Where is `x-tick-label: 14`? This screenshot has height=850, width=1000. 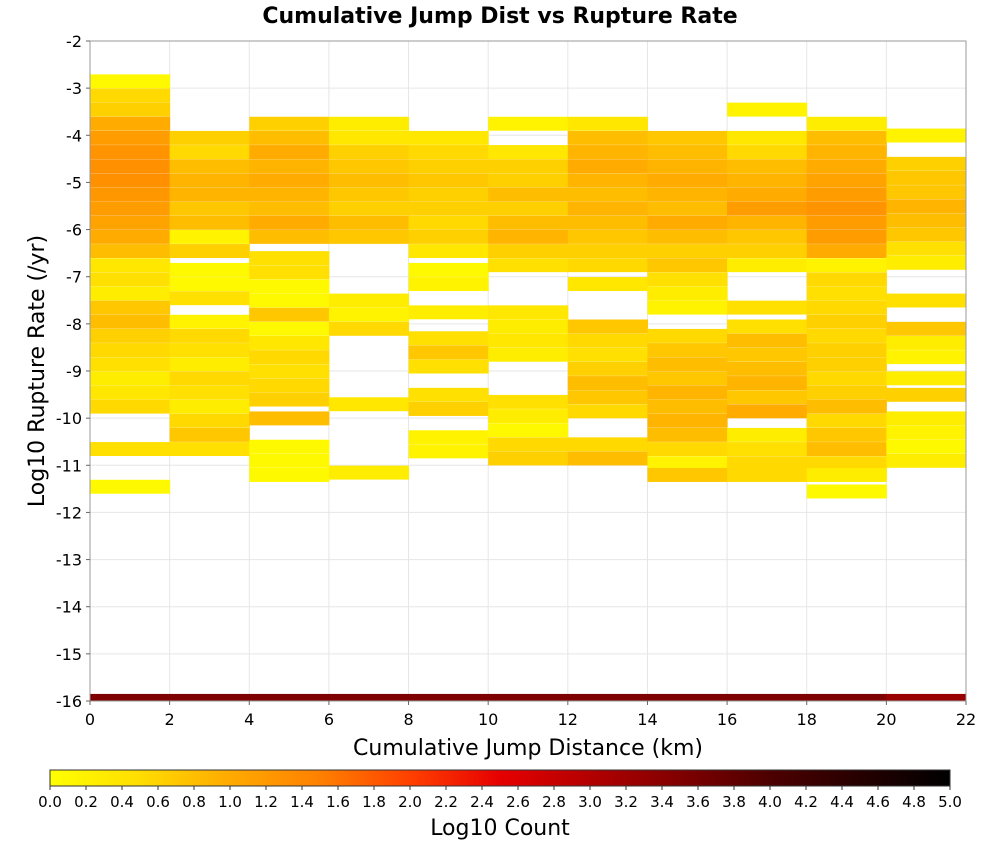
x-tick-label: 14 is located at coordinates (647, 719).